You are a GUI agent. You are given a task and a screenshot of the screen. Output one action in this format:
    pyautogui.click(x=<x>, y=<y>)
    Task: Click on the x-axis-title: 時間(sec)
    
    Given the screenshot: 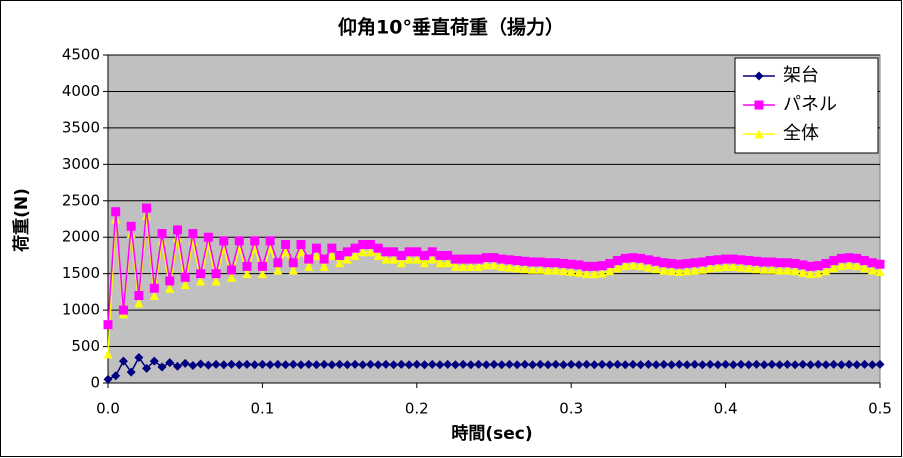 What is the action you would take?
    pyautogui.click(x=491, y=433)
    